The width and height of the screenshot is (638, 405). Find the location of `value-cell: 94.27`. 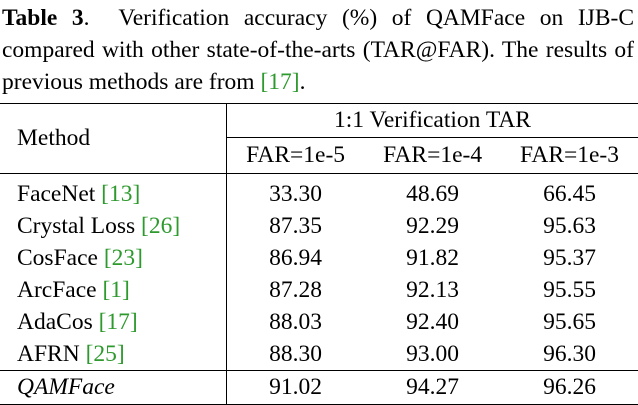

value-cell: 94.27 is located at coordinates (432, 388).